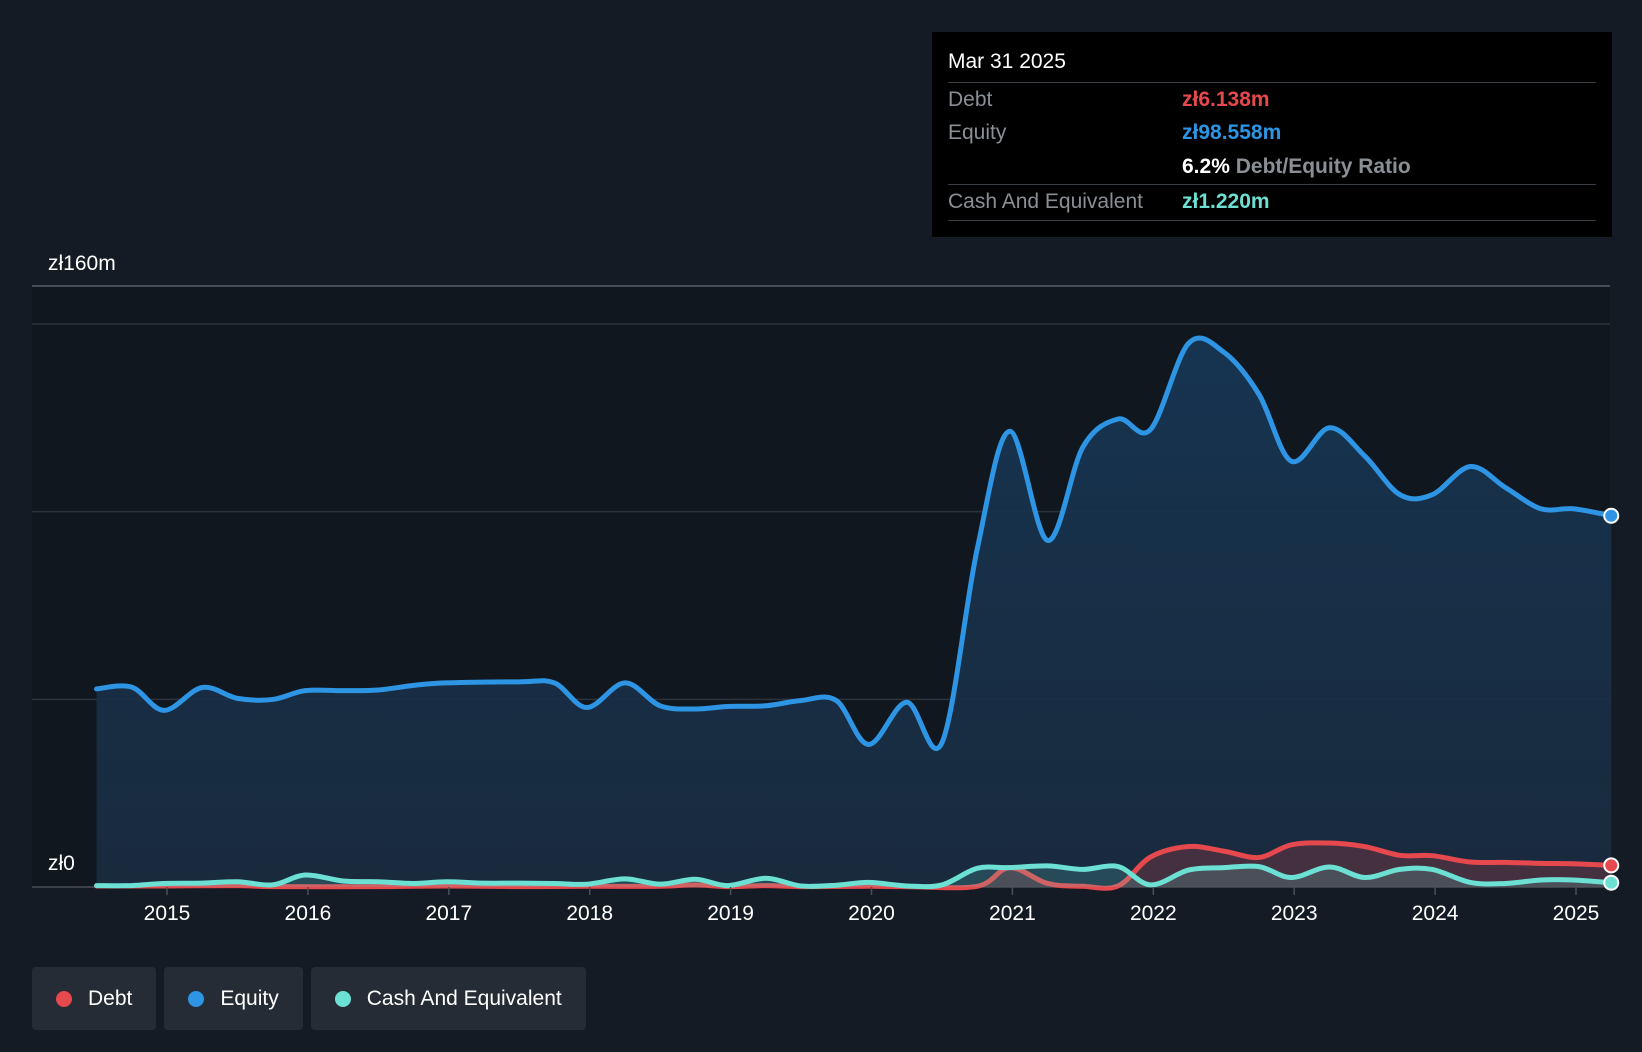 This screenshot has height=1052, width=1642. Describe the element at coordinates (871, 913) in the screenshot. I see `x-tick-label: 2020` at that location.